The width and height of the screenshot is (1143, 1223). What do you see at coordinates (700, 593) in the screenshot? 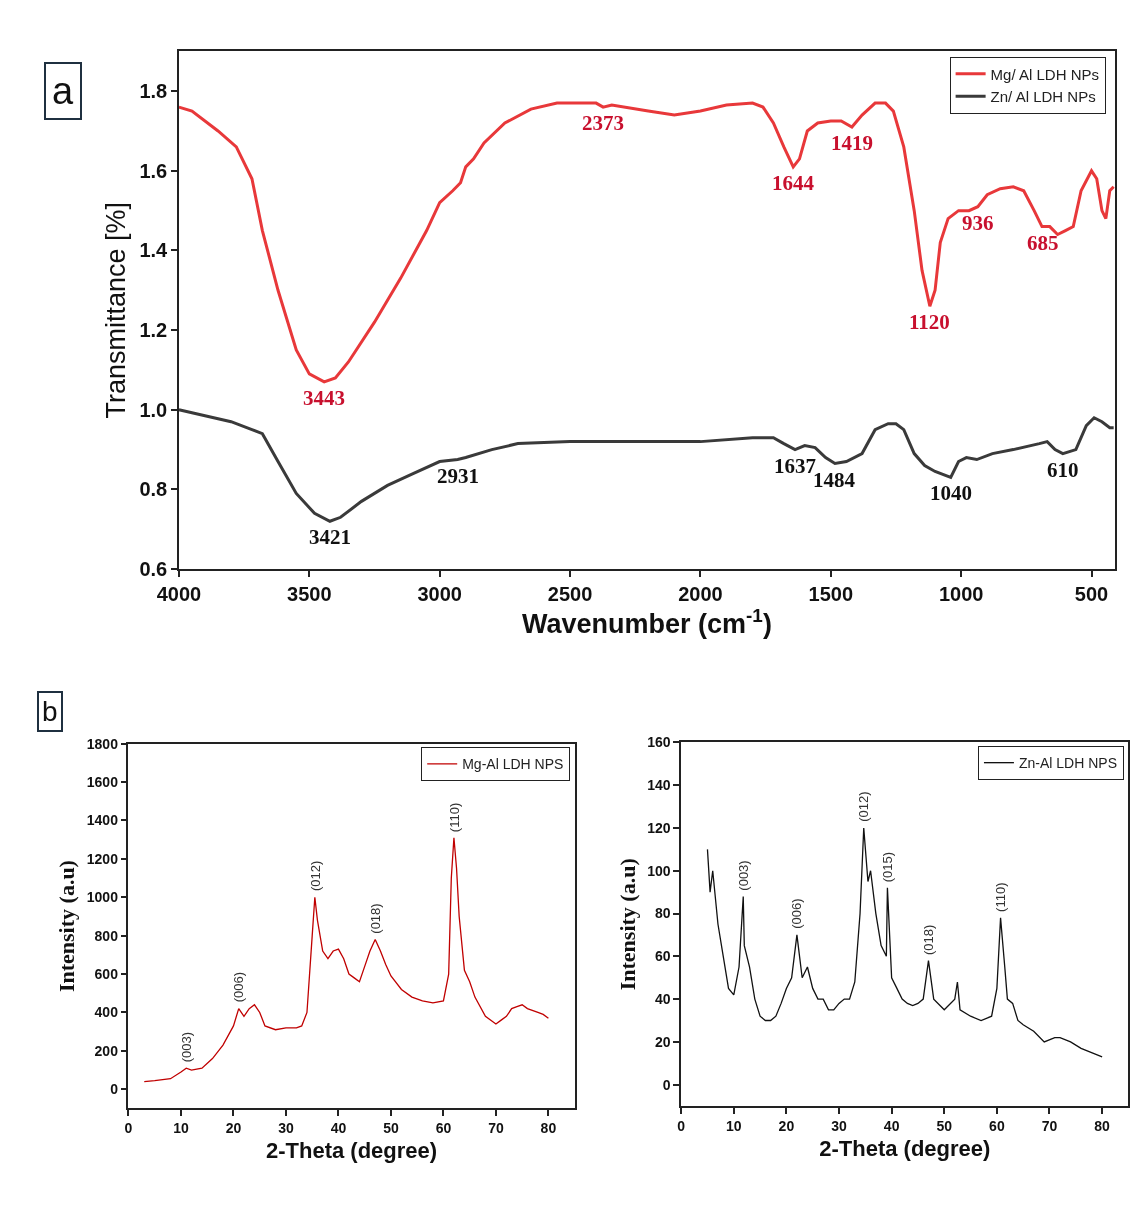
I see `x-tick-label: 2000` at bounding box center [700, 593].